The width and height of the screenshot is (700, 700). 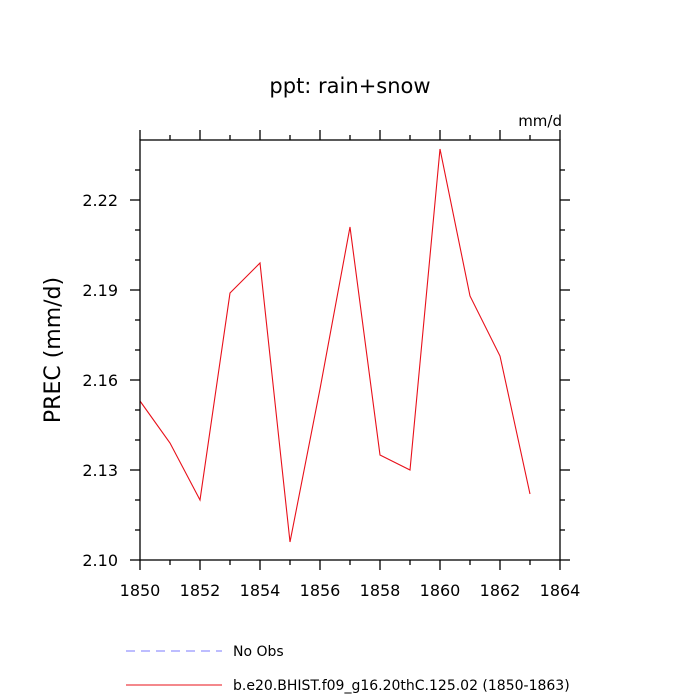 What do you see at coordinates (560, 590) in the screenshot?
I see `x-tick-label: 1864` at bounding box center [560, 590].